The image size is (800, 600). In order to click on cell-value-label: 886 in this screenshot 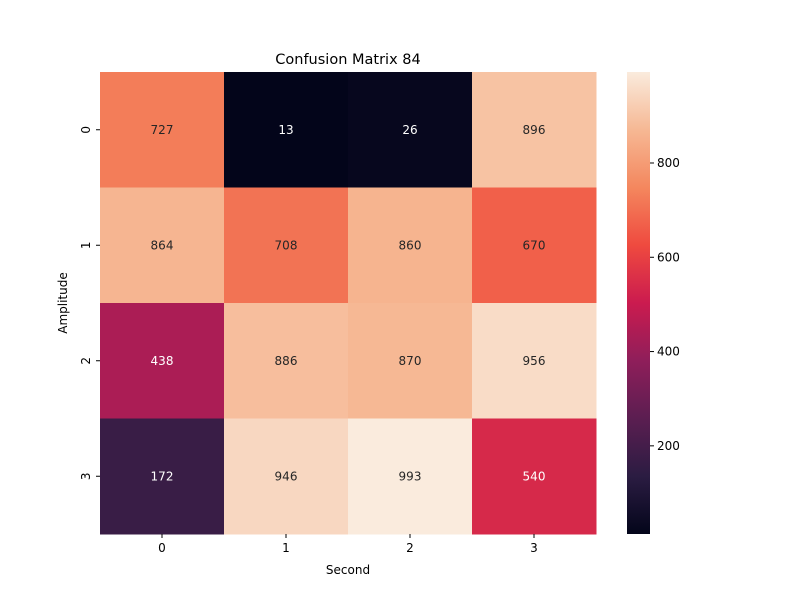, I will do `click(286, 361)`.